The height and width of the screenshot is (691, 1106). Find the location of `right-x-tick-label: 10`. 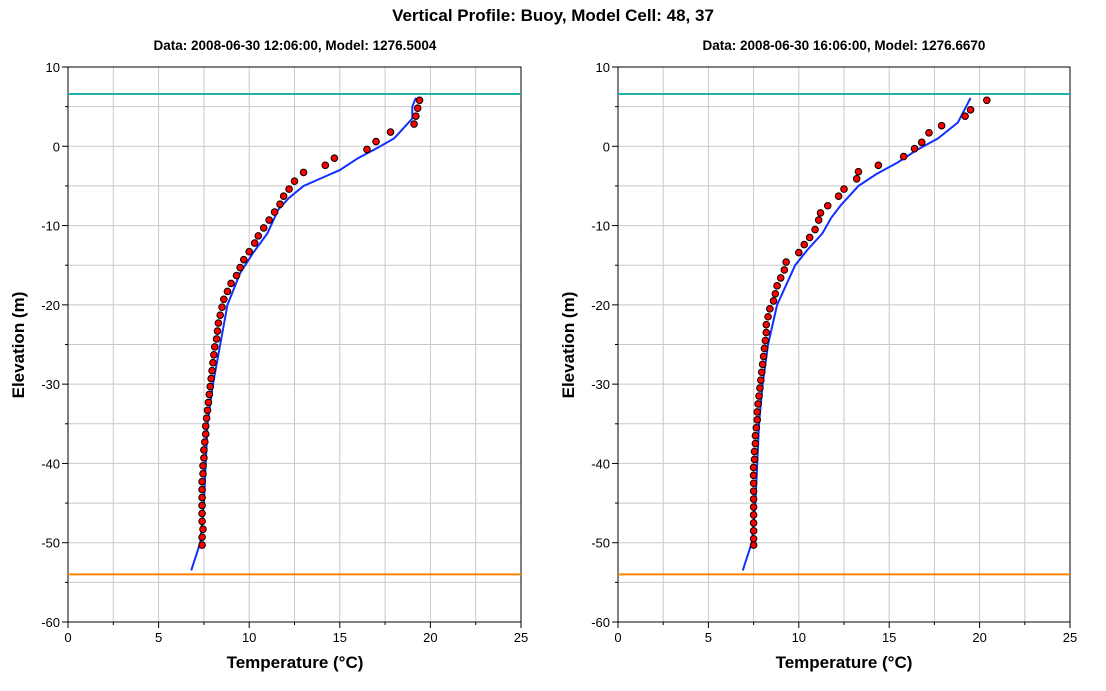

right-x-tick-label: 10 is located at coordinates (799, 637).